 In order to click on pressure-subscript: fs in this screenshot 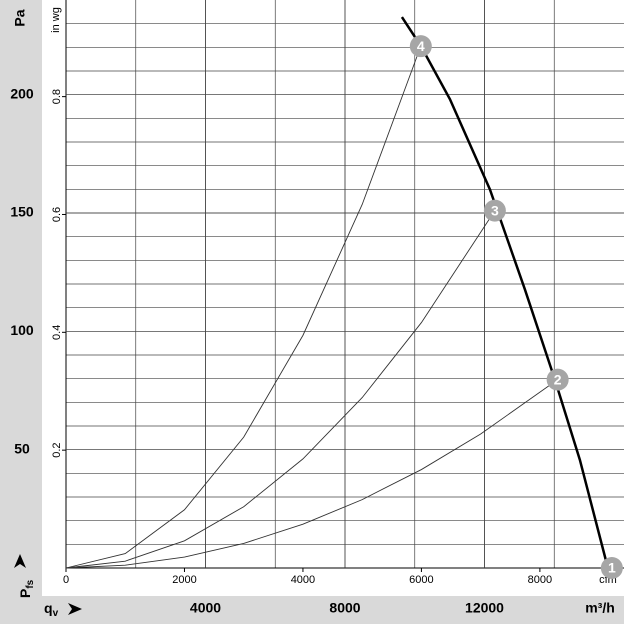, I will do `click(30, 583)`.